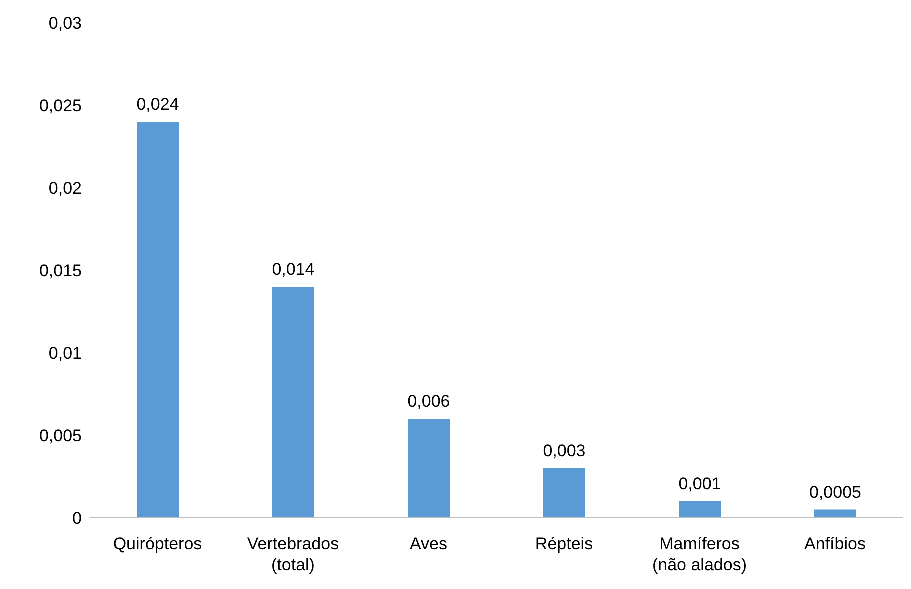  Describe the element at coordinates (564, 451) in the screenshot. I see `data-label: 0,003` at that location.